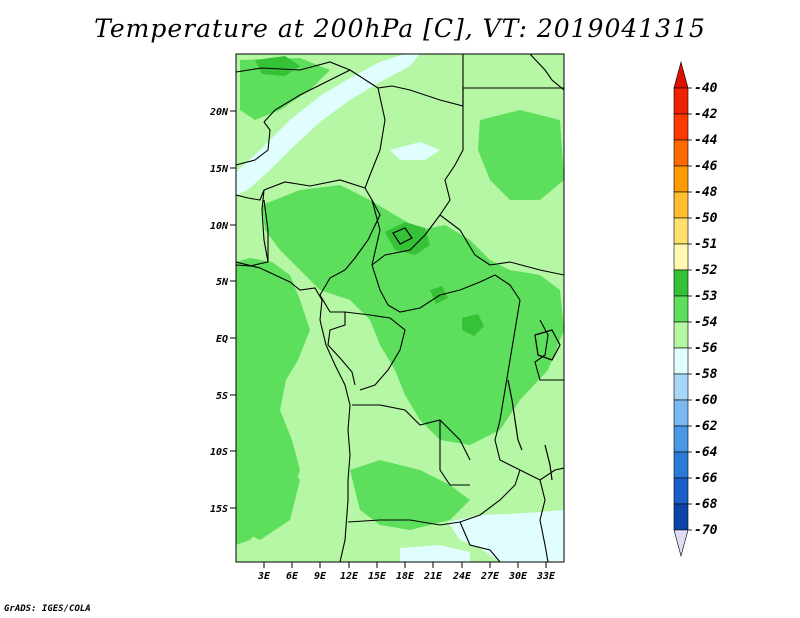 The height and width of the screenshot is (618, 800). Describe the element at coordinates (47, 609) in the screenshot. I see `grads-credit: GrADS: IGES/COLA` at that location.